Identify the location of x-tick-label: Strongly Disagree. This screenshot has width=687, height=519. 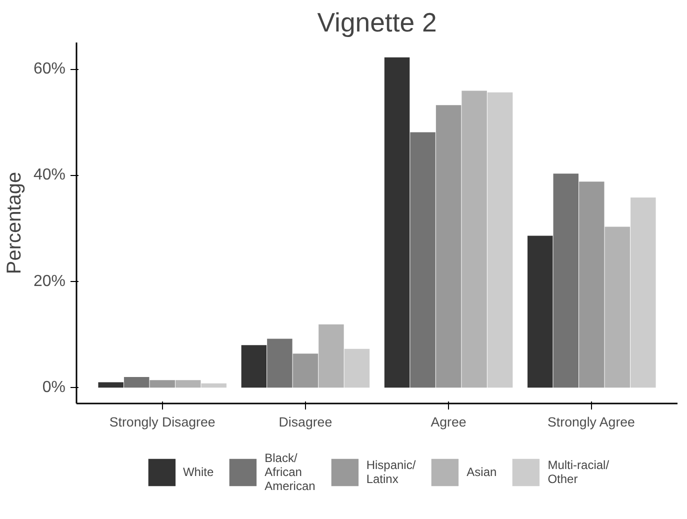
(162, 422).